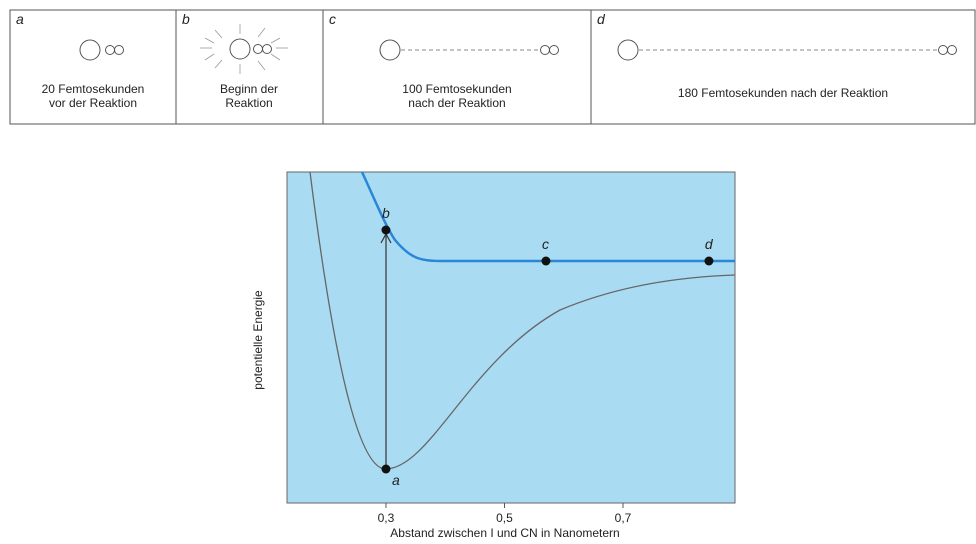 The height and width of the screenshot is (544, 976). What do you see at coordinates (248, 103) in the screenshot?
I see `panel-caption: Reaktion` at bounding box center [248, 103].